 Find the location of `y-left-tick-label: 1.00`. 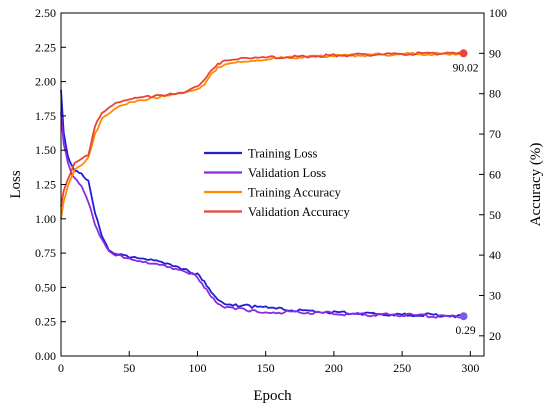

y-left-tick-label: 1.00 is located at coordinates (45, 219).